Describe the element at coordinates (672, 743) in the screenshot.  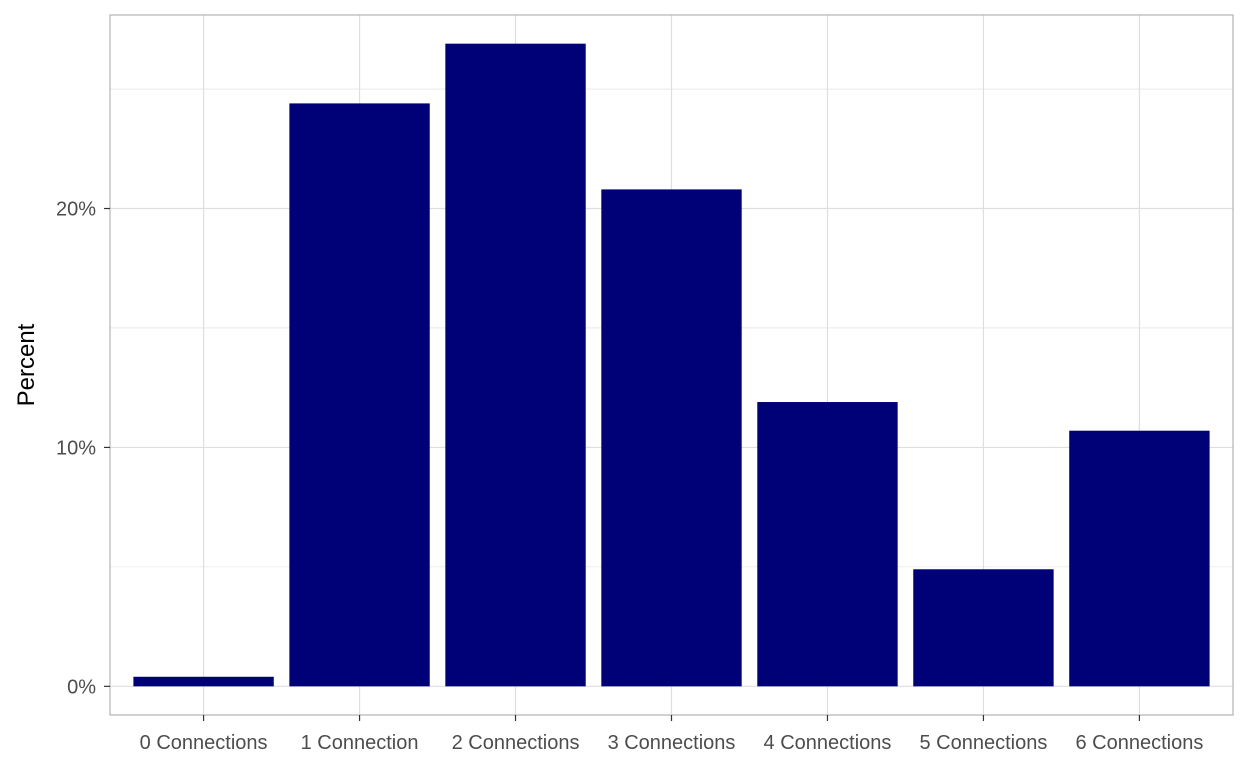
I see `x-tick-label: 3 Connections` at that location.